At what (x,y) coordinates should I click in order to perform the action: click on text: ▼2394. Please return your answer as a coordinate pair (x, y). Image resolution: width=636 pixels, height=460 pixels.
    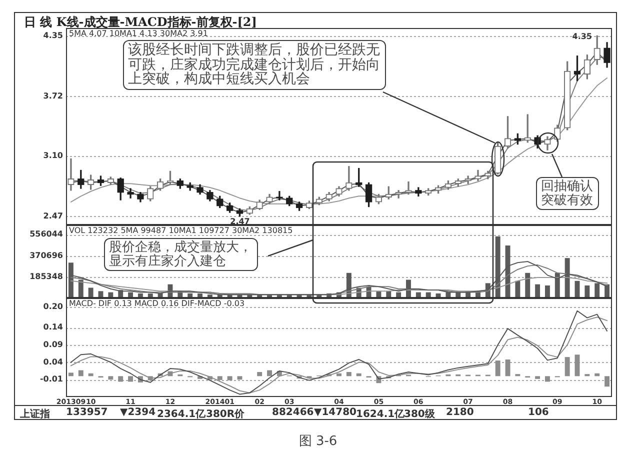
    Looking at the image, I should click on (138, 412).